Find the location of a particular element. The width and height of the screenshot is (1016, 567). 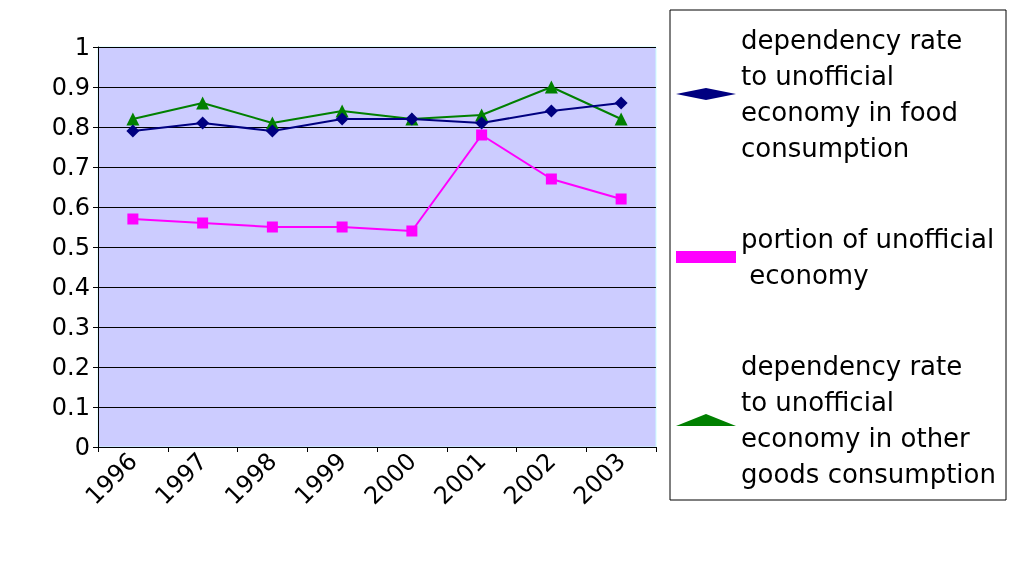

y-tick-label: 0.6 is located at coordinates (70, 207).